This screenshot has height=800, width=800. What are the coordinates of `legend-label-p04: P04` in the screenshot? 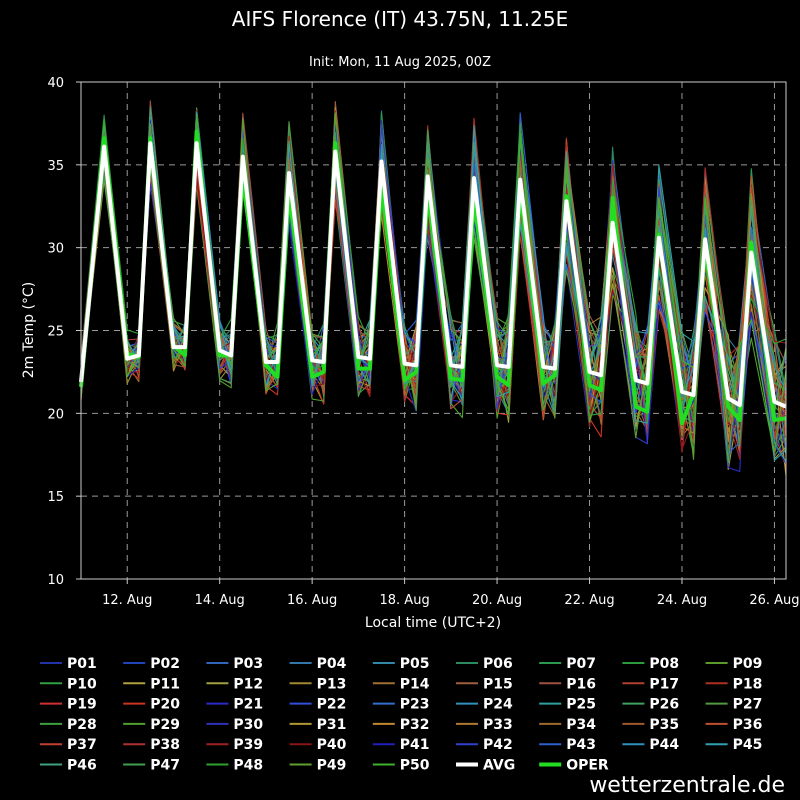 It's located at (332, 664).